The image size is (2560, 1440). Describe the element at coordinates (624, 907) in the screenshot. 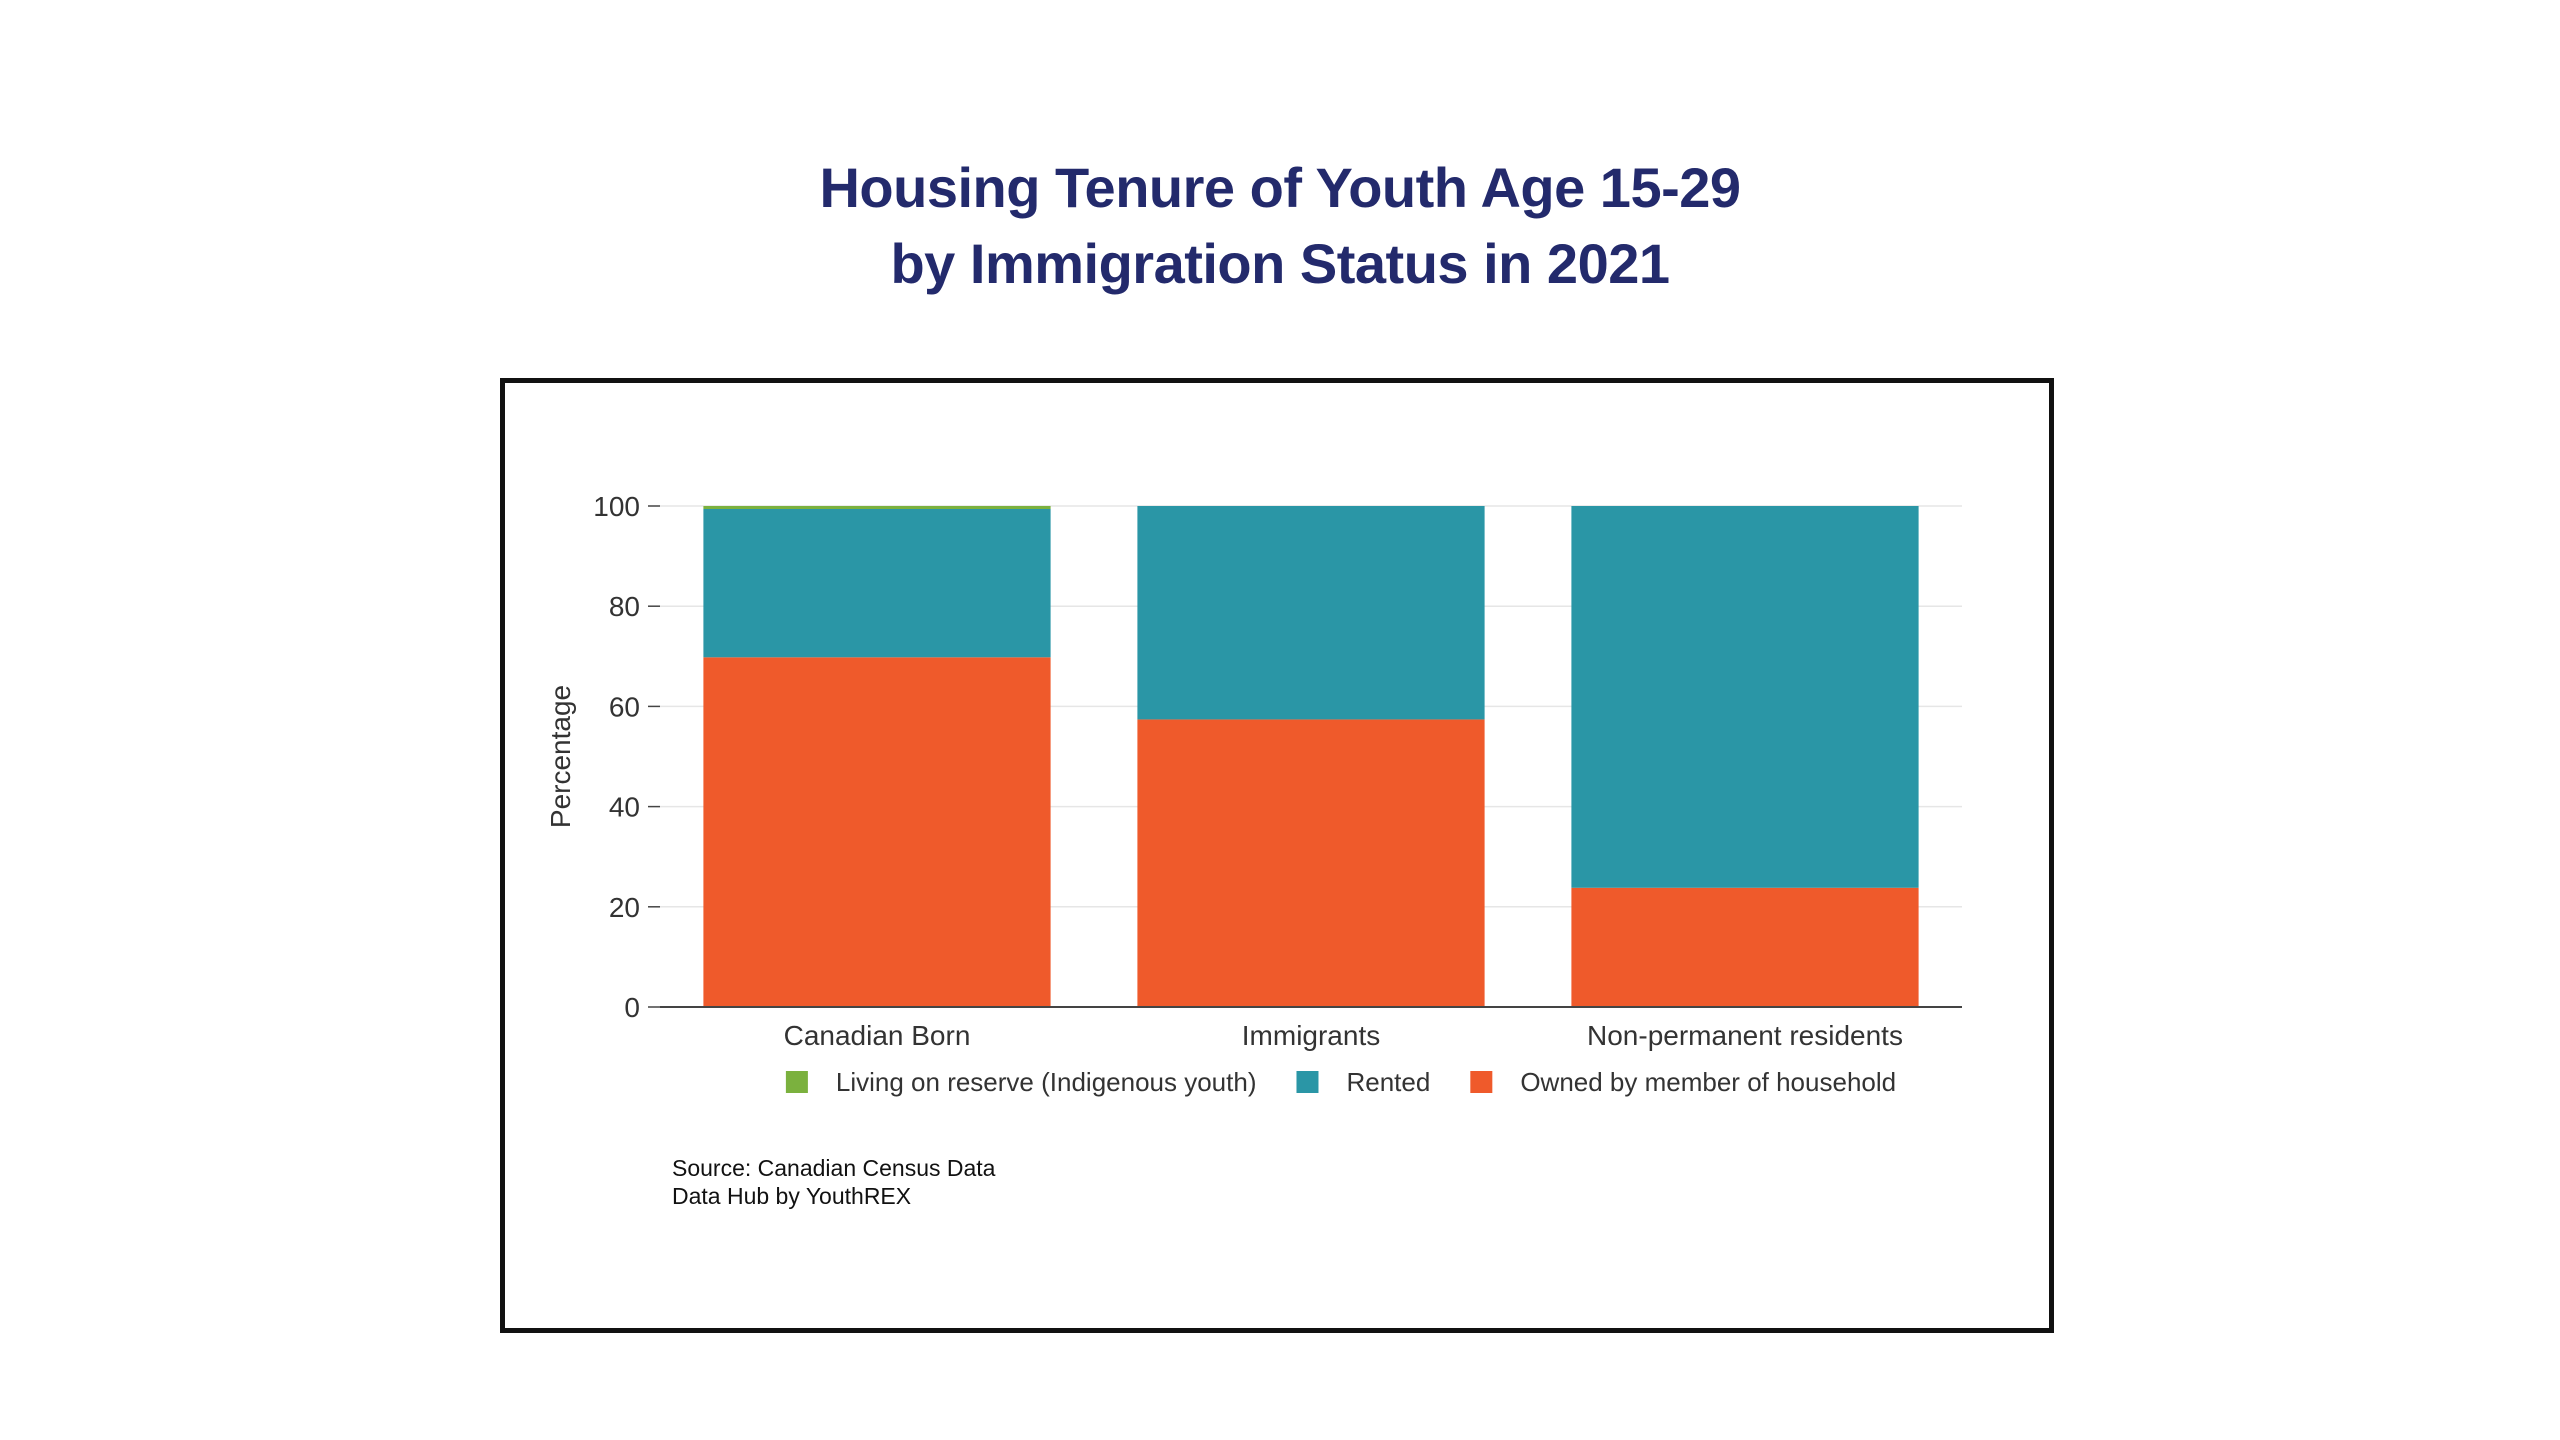

I see `y-tick-label-20: 20` at that location.